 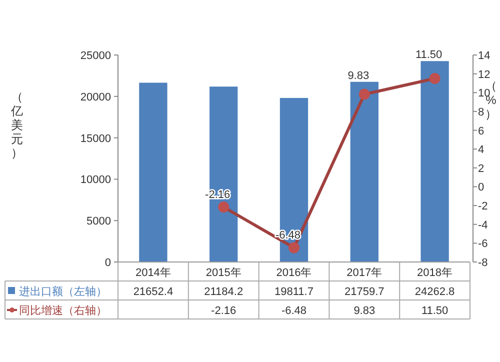 What do you see at coordinates (95, 56) in the screenshot?
I see `y-tick-label: 25000` at bounding box center [95, 56].